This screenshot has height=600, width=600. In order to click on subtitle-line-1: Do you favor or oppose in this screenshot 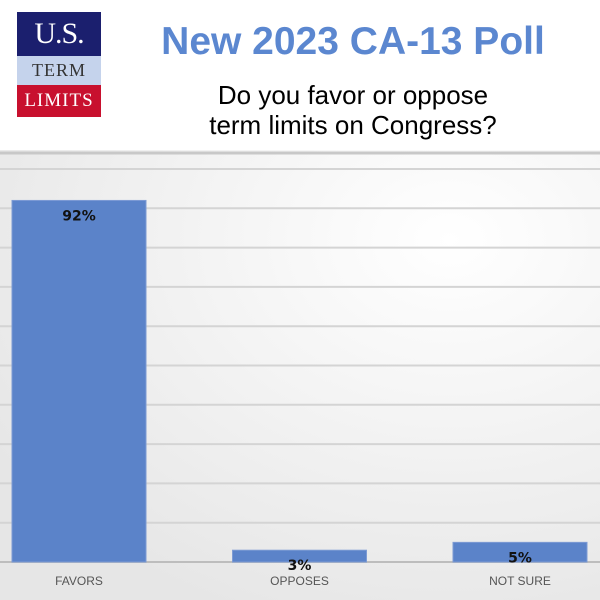, I will do `click(353, 95)`.